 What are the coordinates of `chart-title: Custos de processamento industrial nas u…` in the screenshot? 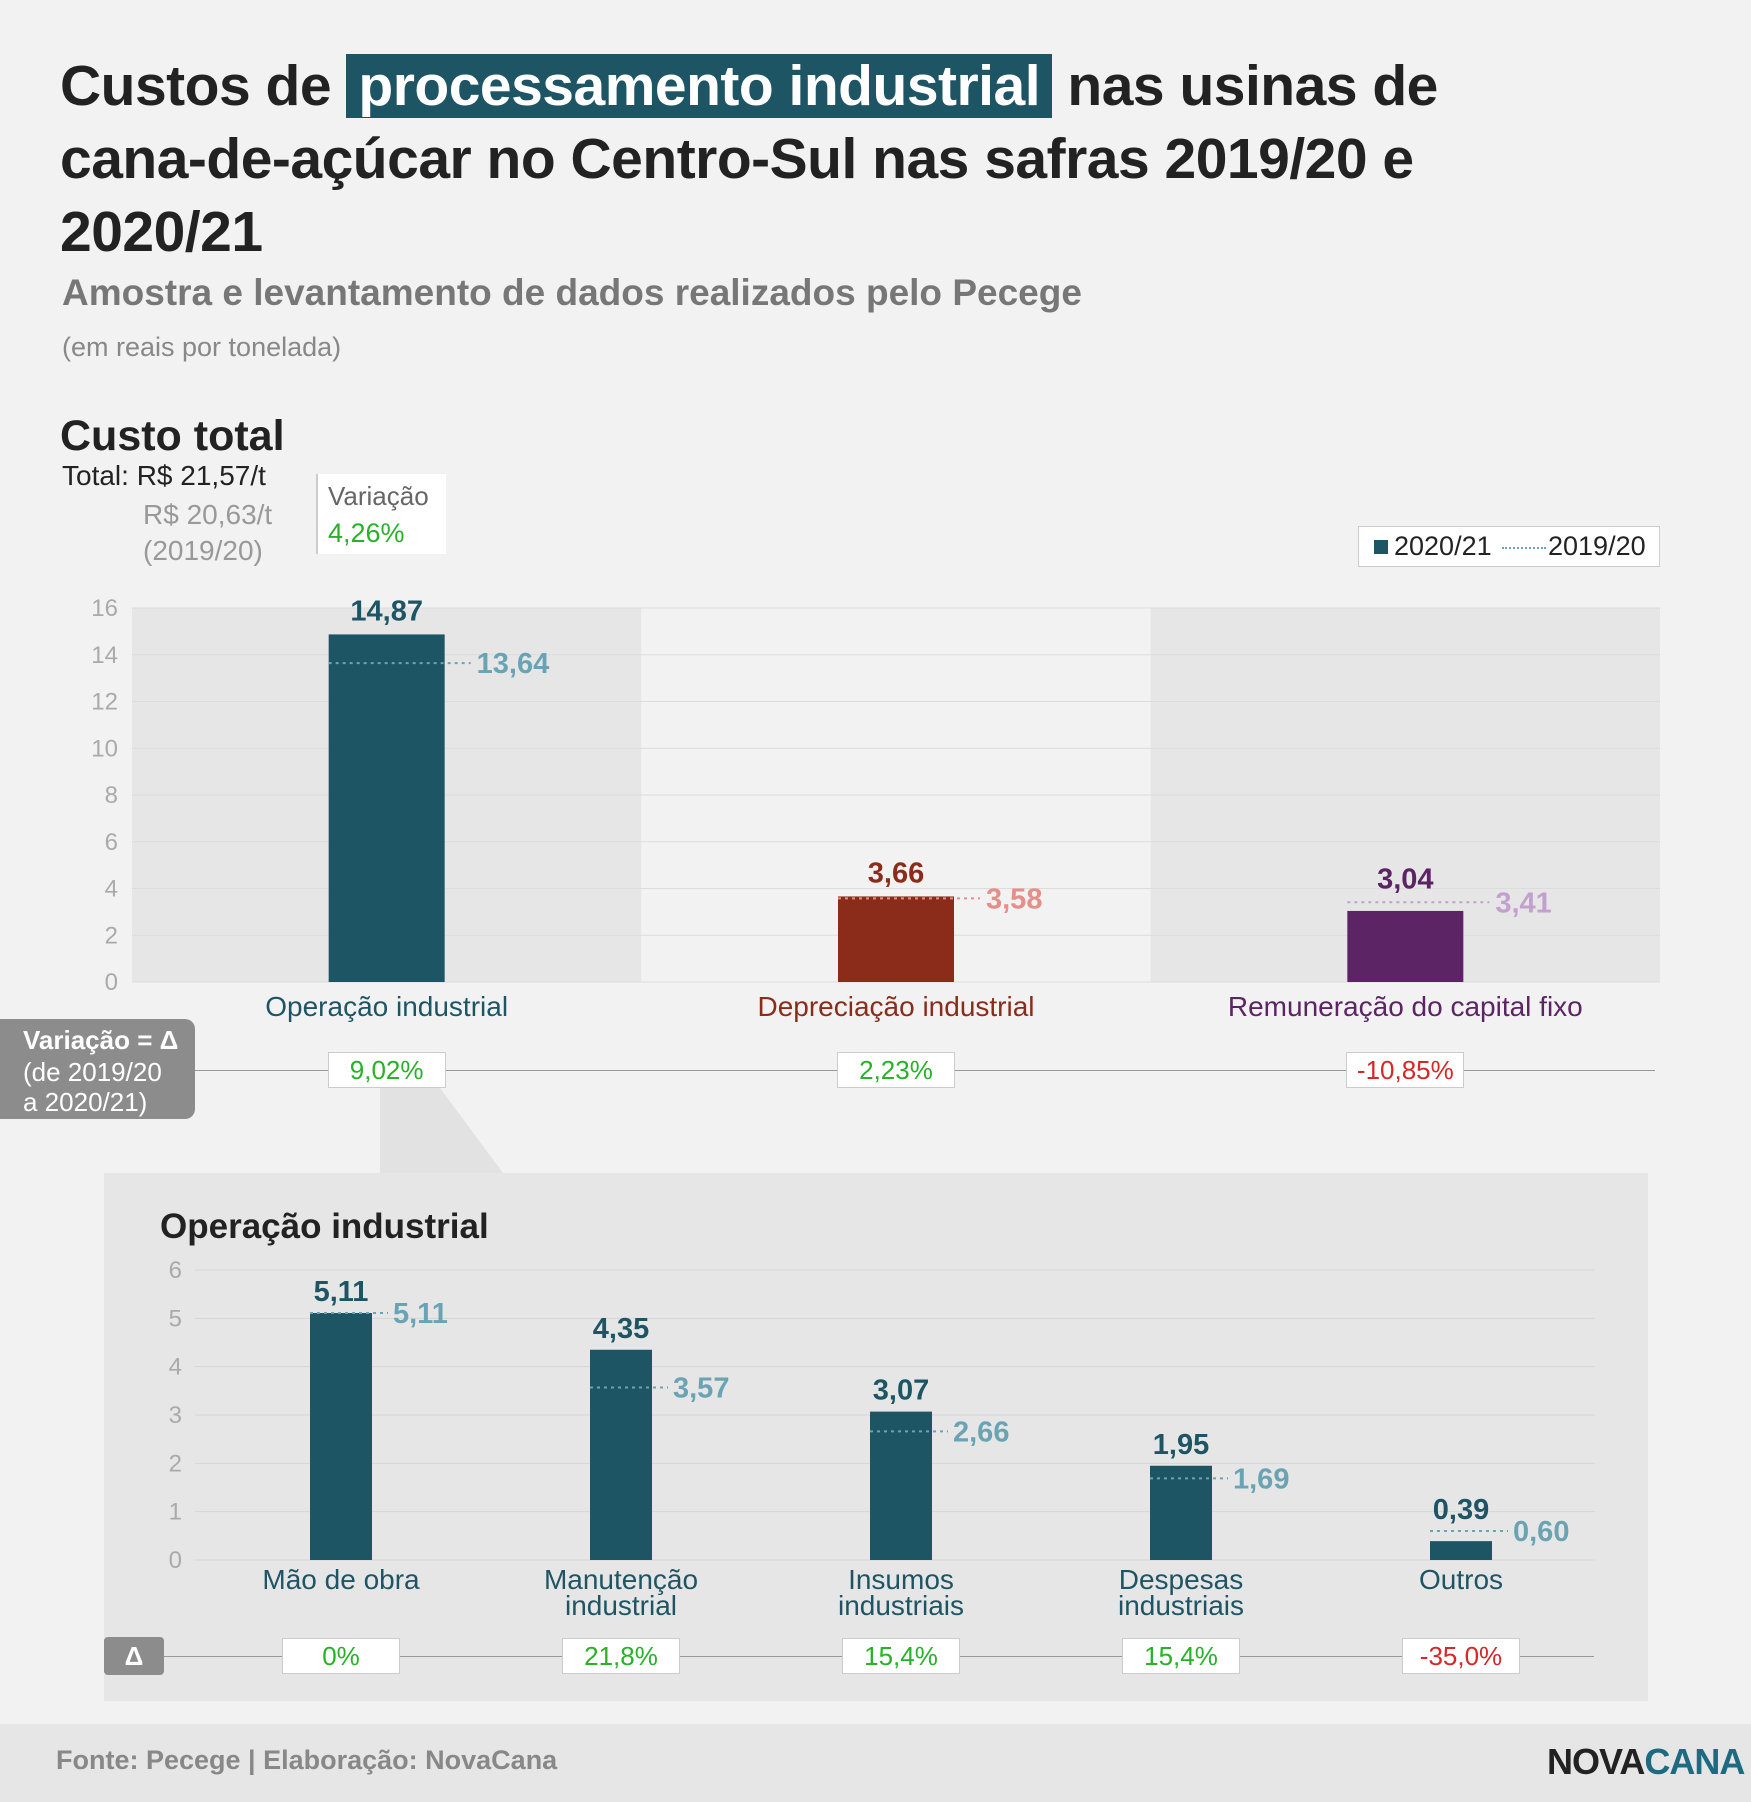 It's located at (760, 159).